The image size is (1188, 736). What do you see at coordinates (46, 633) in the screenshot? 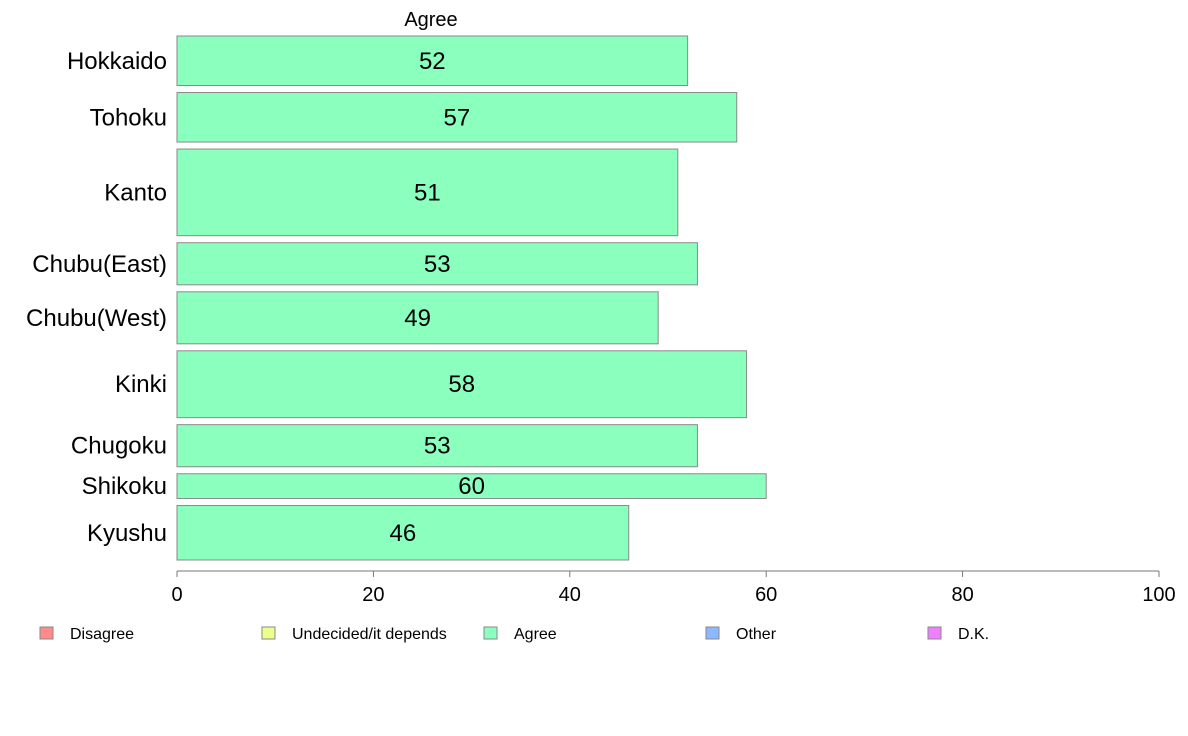
I see `legend-swatch-disagree` at bounding box center [46, 633].